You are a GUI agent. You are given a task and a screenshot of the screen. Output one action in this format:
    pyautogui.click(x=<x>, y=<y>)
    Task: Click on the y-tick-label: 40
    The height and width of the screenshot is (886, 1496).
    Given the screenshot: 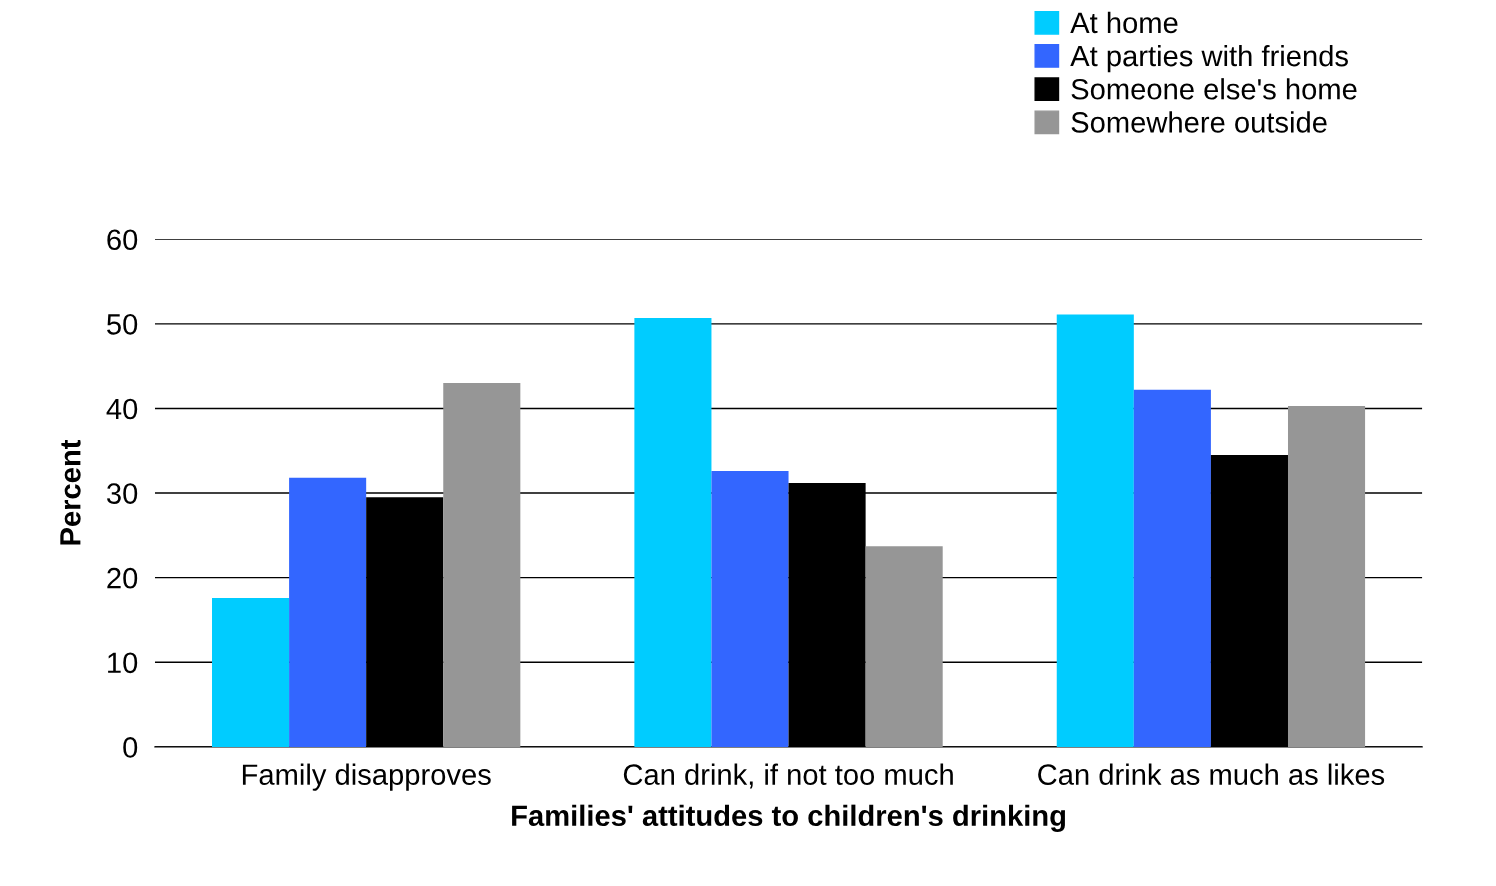 What is the action you would take?
    pyautogui.click(x=122, y=409)
    